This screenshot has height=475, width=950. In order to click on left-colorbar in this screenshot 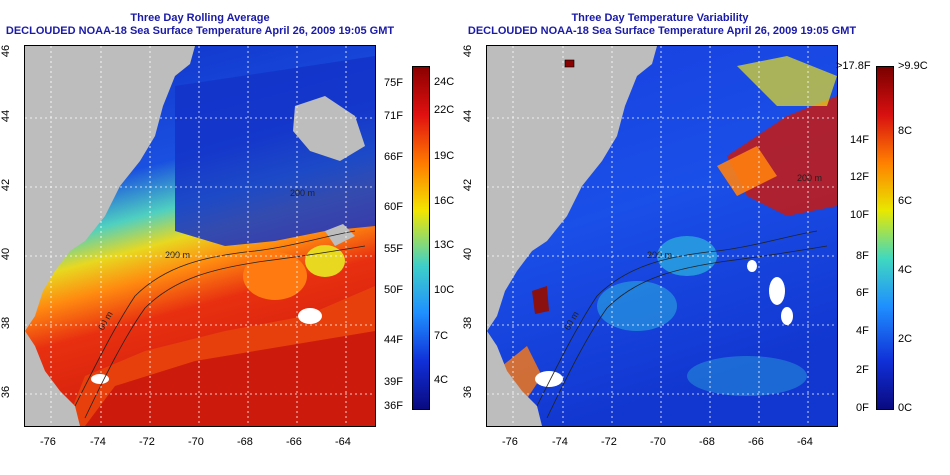, I will do `click(421, 238)`.